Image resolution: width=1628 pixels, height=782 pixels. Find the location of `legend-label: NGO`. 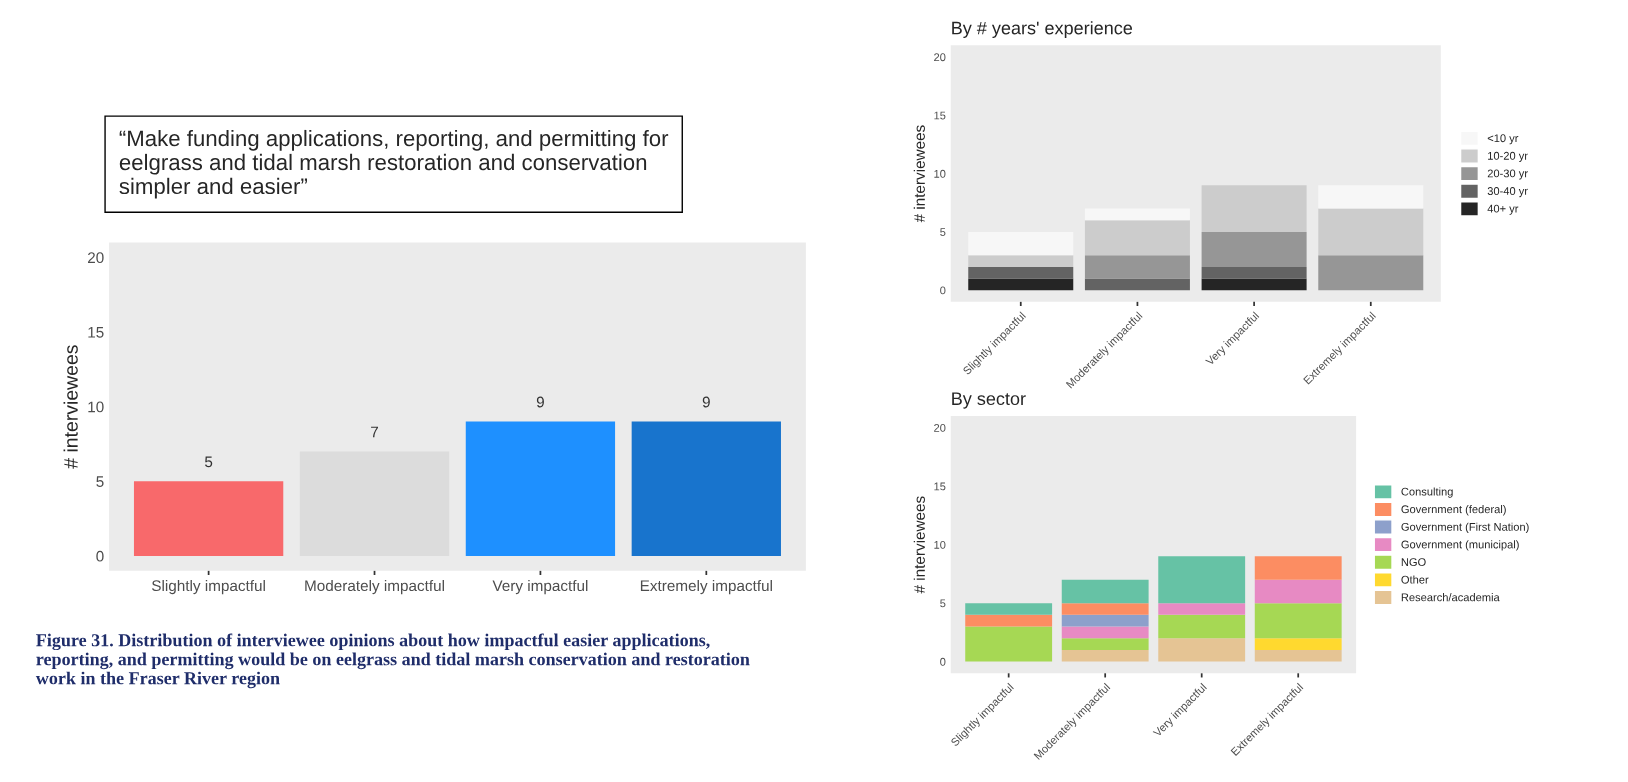

legend-label: NGO is located at coordinates (1413, 562).